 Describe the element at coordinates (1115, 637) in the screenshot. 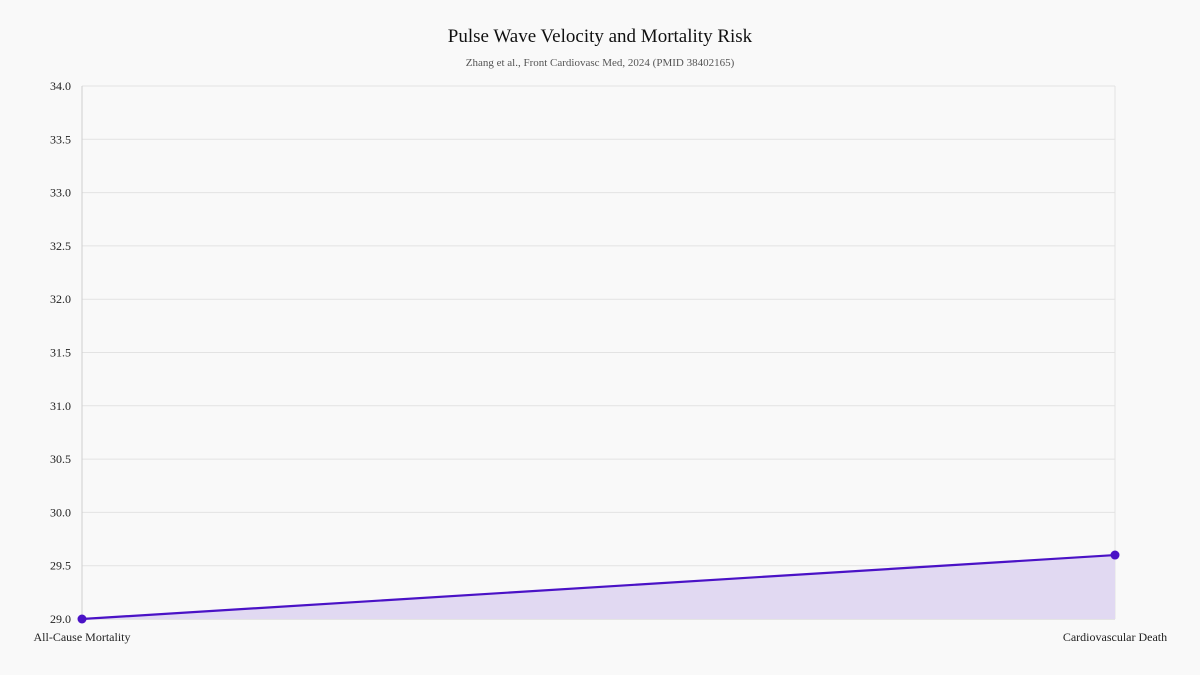

I see `x-tick-label: Cardiovascular Death` at that location.